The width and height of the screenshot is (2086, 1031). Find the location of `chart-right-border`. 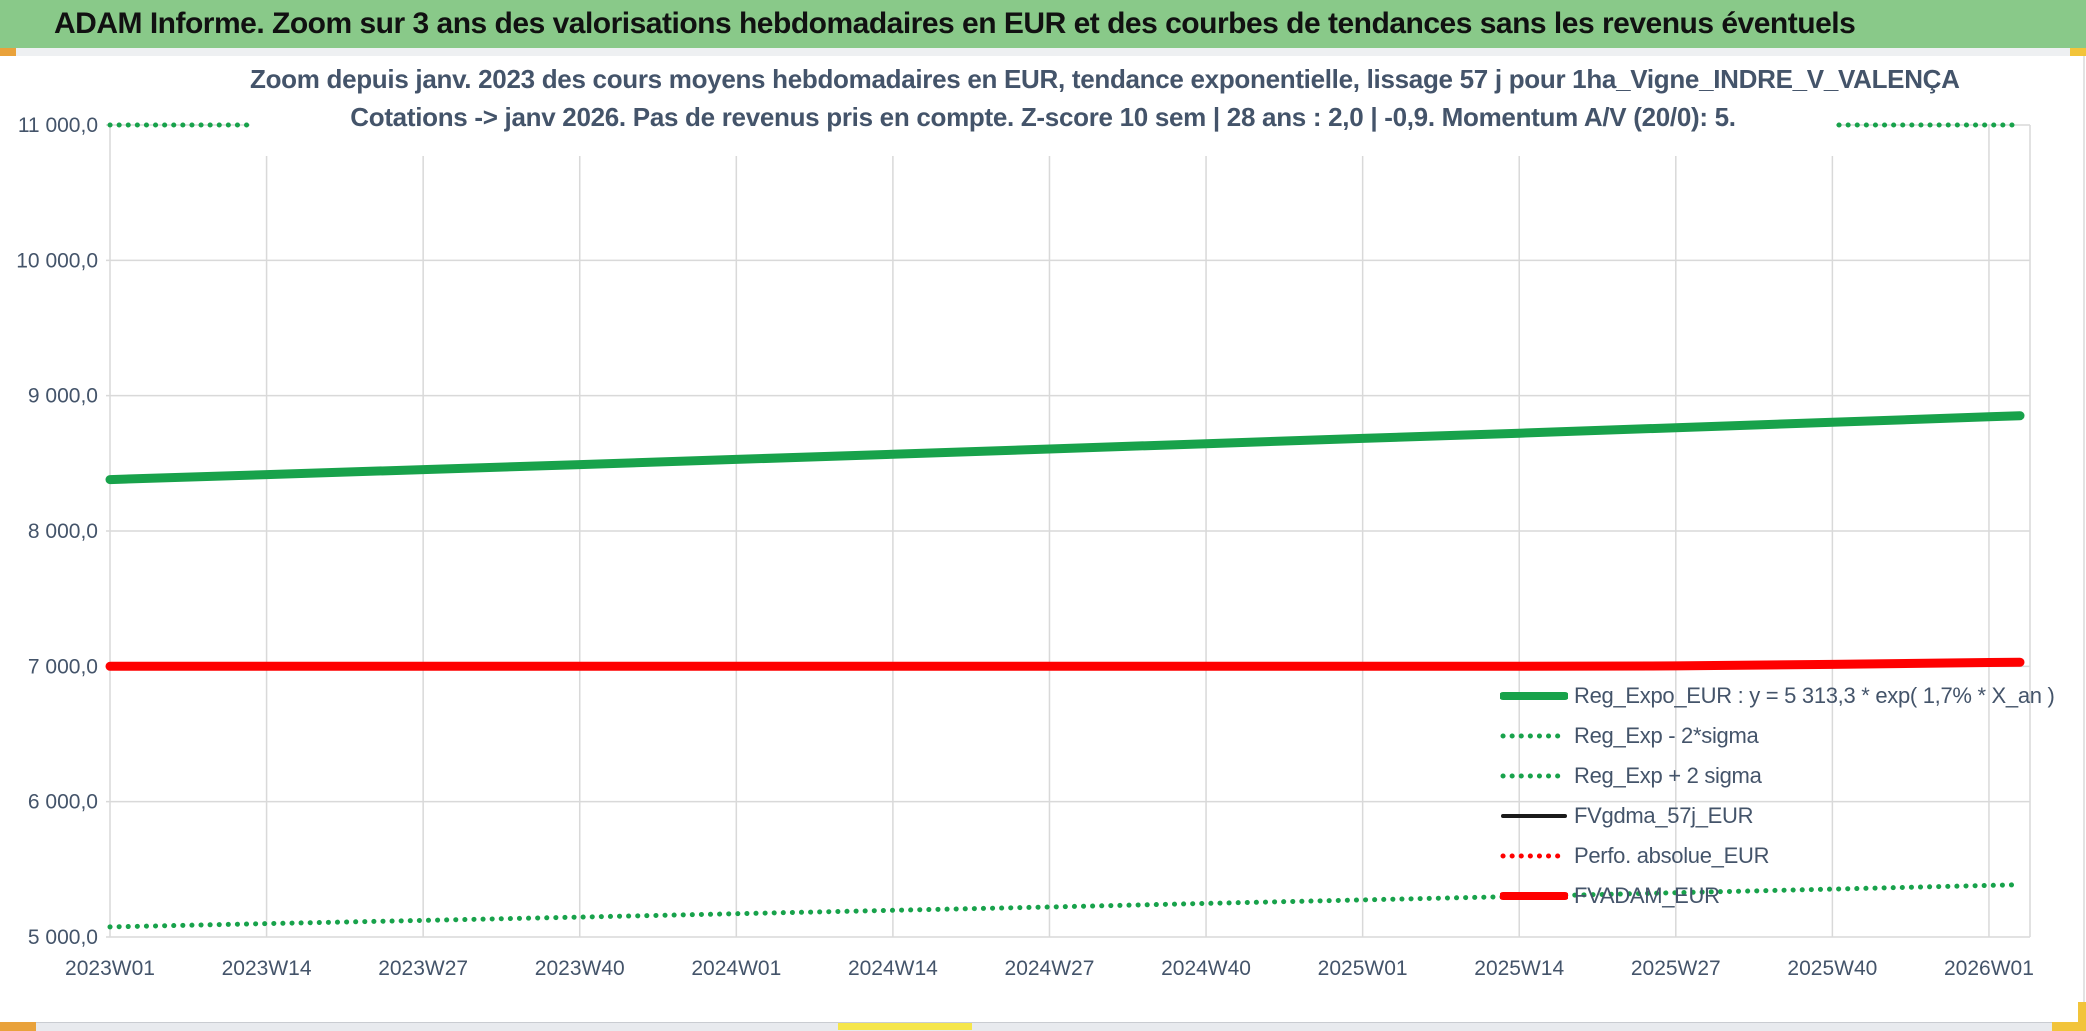

chart-right-border is located at coordinates (2084, 539).